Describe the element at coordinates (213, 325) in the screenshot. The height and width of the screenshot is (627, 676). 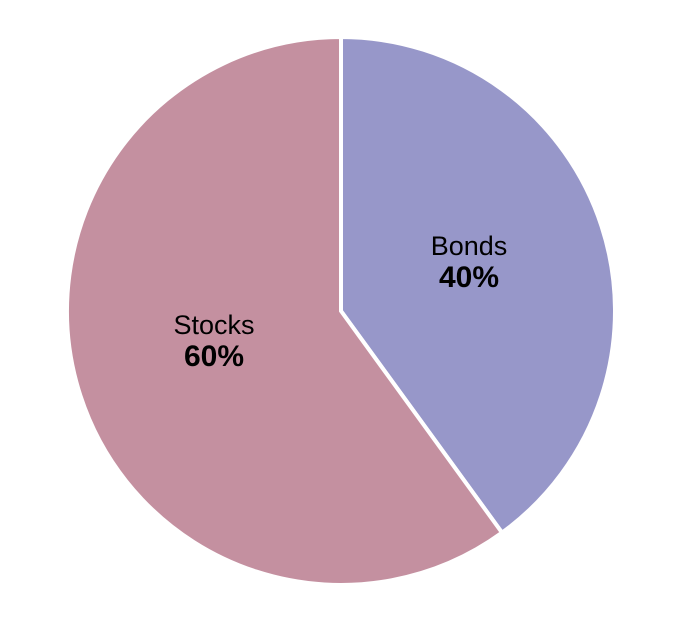
I see `slice-label-stocks: Stocks` at that location.